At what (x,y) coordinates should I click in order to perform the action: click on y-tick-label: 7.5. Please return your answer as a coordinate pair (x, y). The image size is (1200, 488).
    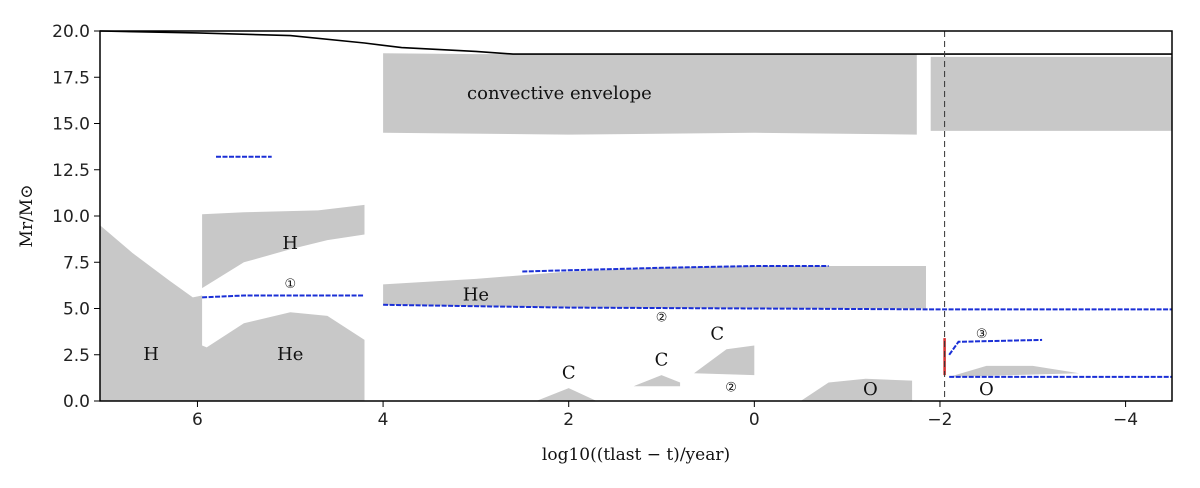
    Looking at the image, I should click on (76, 263).